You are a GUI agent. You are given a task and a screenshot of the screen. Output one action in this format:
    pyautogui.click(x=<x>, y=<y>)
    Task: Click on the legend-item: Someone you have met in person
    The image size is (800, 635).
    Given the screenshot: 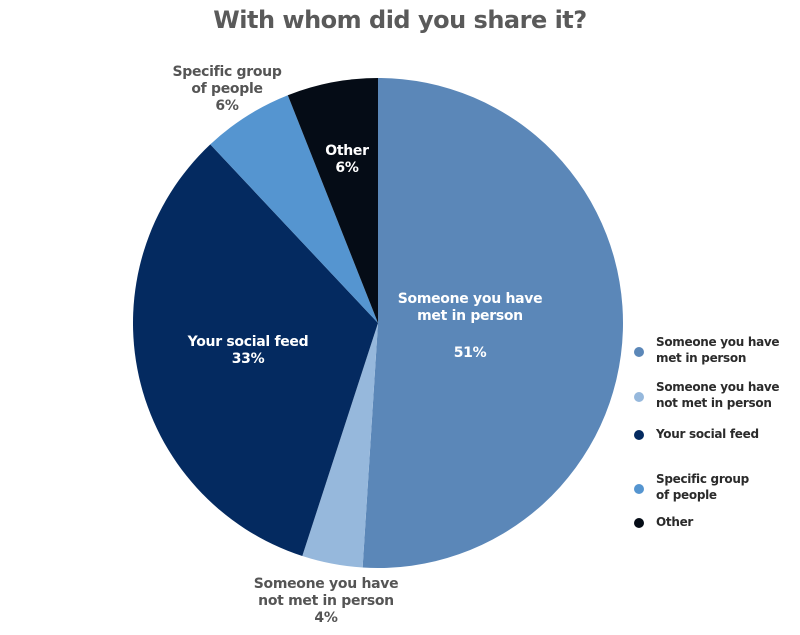 What is the action you would take?
    pyautogui.click(x=714, y=350)
    